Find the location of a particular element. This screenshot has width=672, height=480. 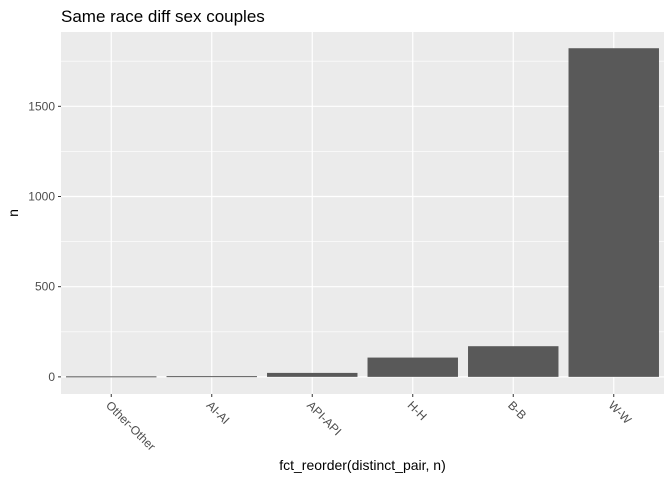

x-tick-label: B-B is located at coordinates (517, 410).